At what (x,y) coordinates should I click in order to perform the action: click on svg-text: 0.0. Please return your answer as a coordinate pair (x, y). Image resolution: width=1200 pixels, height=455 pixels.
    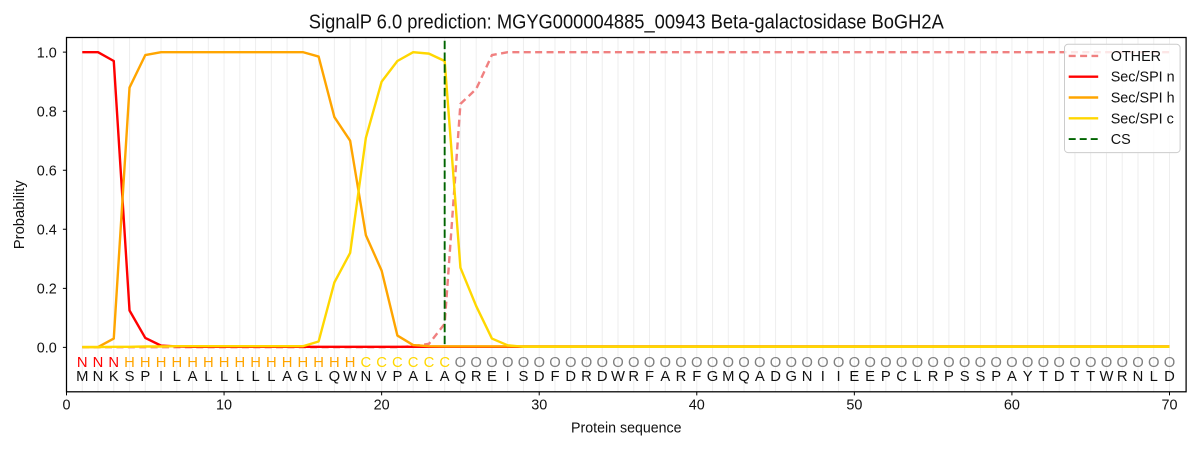
    Looking at the image, I should click on (47, 349).